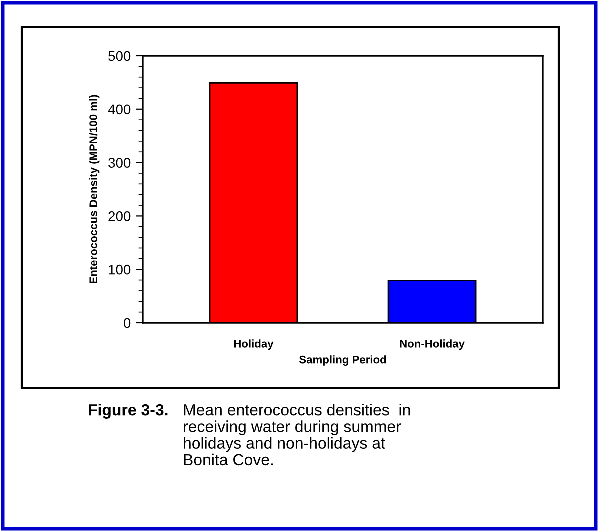 Image resolution: width=599 pixels, height=532 pixels. What do you see at coordinates (119, 109) in the screenshot?
I see `y-tick-label: 400` at bounding box center [119, 109].